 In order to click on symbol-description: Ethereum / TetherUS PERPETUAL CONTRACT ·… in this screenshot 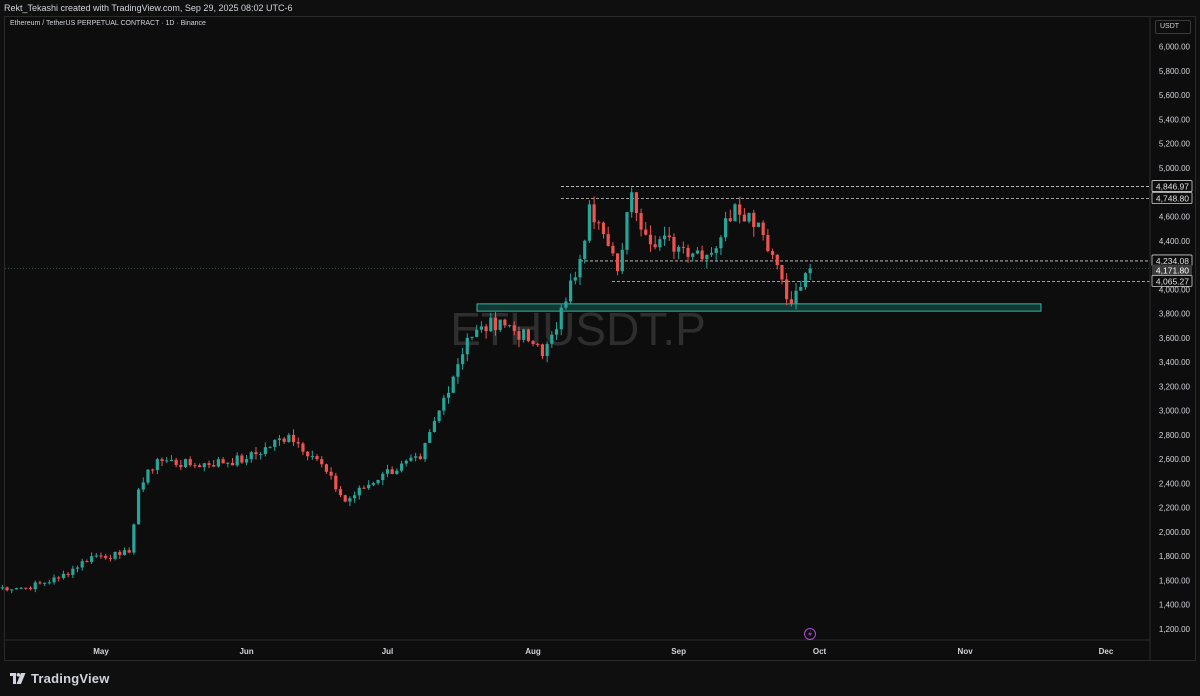, I will do `click(108, 23)`.